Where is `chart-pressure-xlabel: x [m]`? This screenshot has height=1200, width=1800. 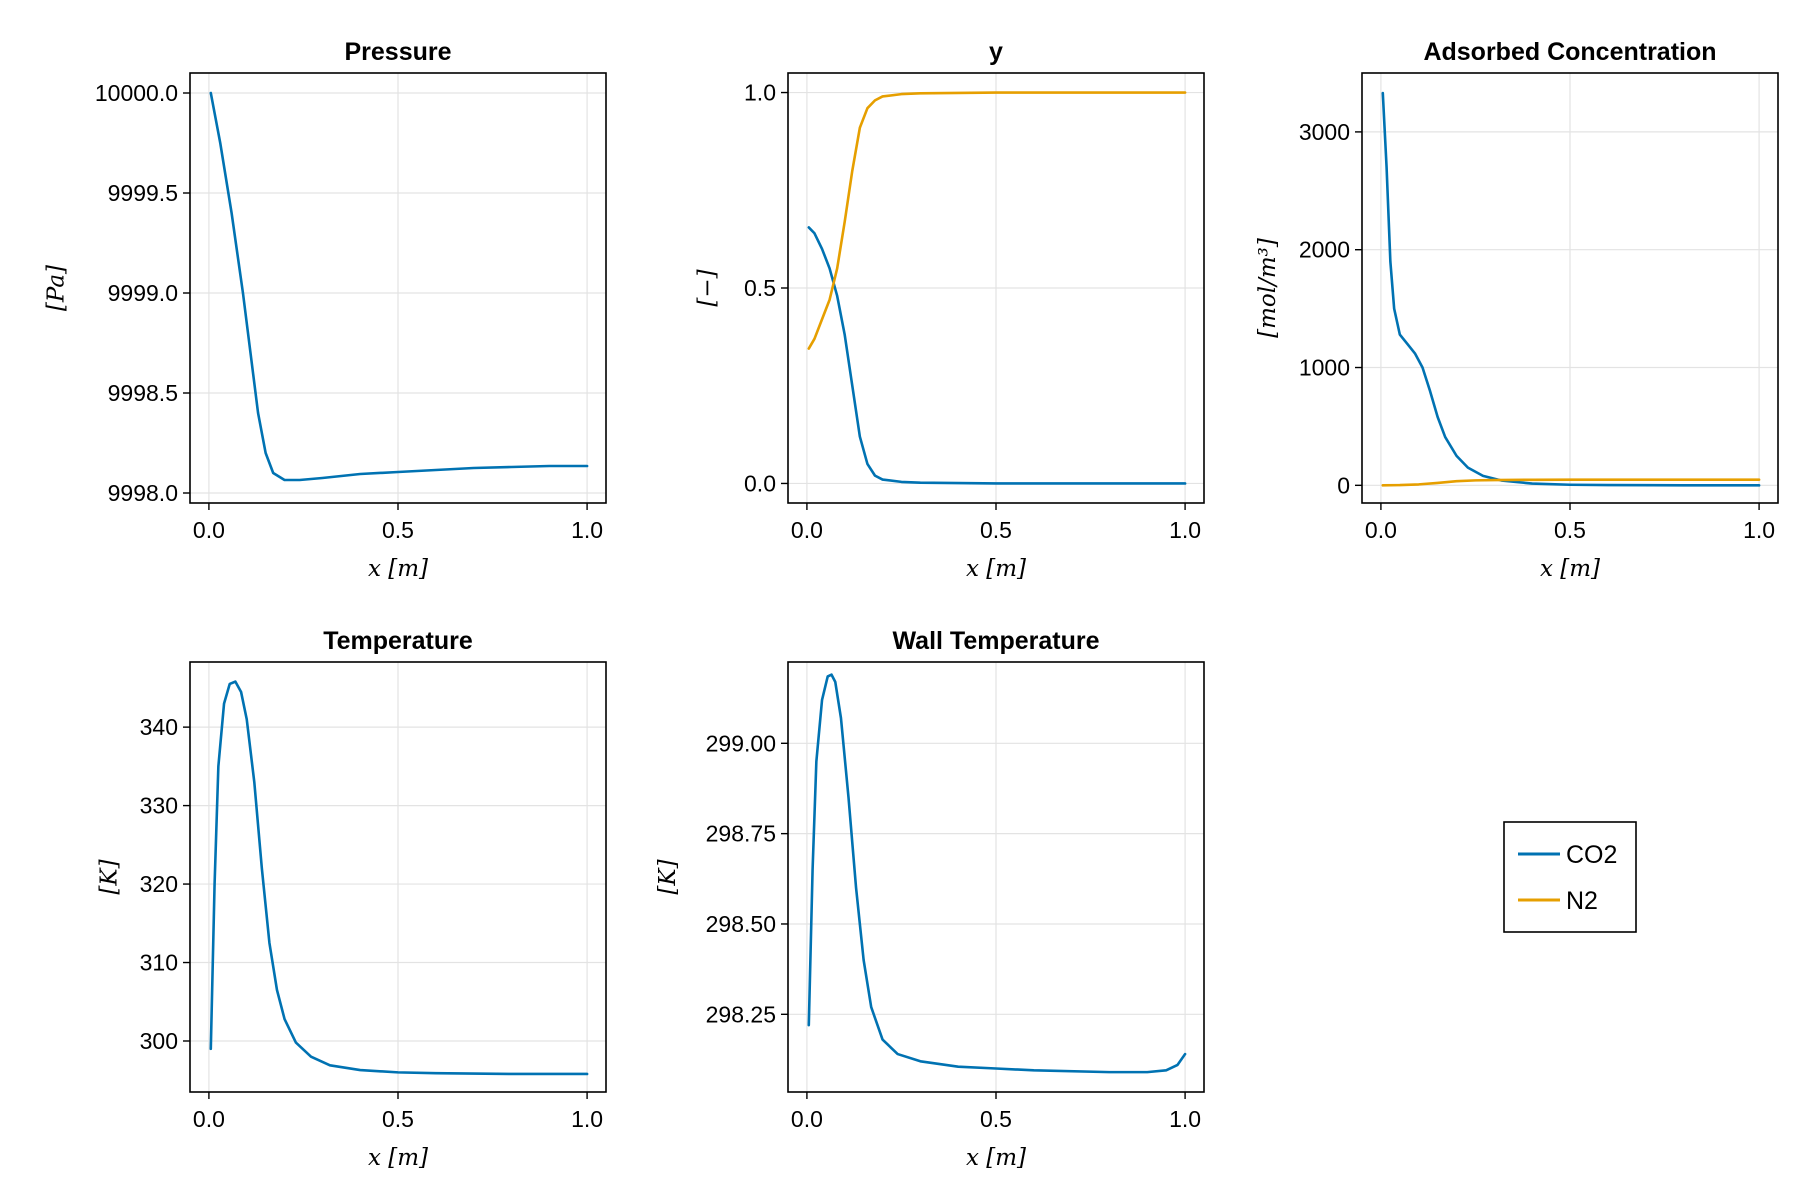
chart-pressure-xlabel: x [m] is located at coordinates (398, 569).